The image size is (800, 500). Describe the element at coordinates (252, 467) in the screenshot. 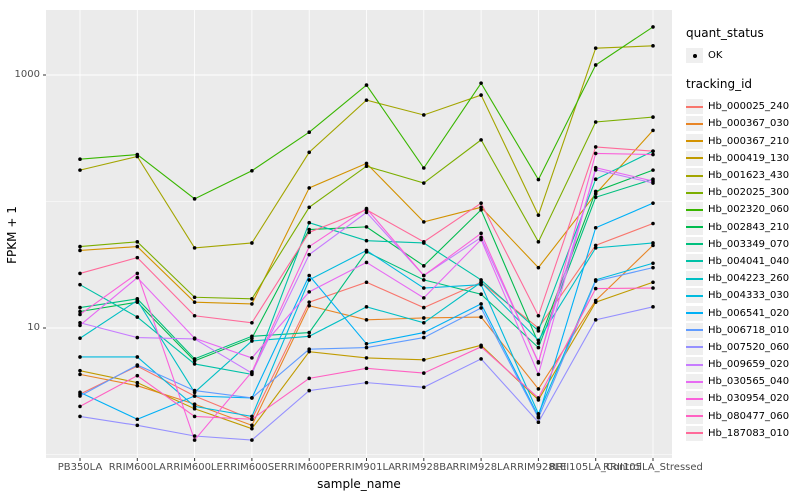

I see `x-tick-label: RRIM600SE` at that location.